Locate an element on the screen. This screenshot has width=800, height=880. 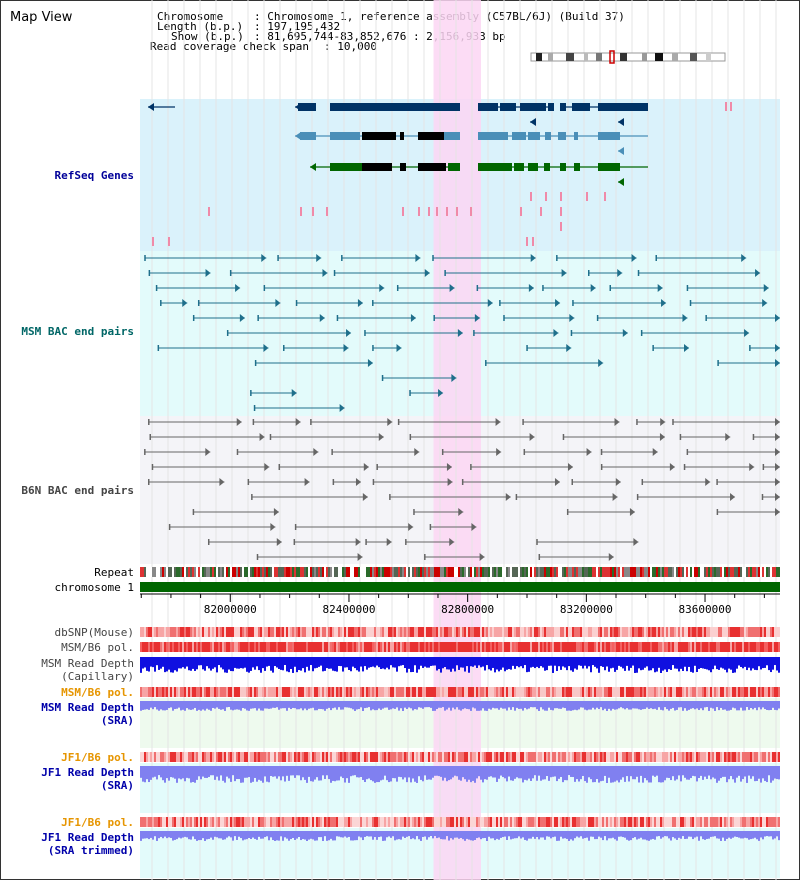
ideogram-band is located at coordinates (708, 57).